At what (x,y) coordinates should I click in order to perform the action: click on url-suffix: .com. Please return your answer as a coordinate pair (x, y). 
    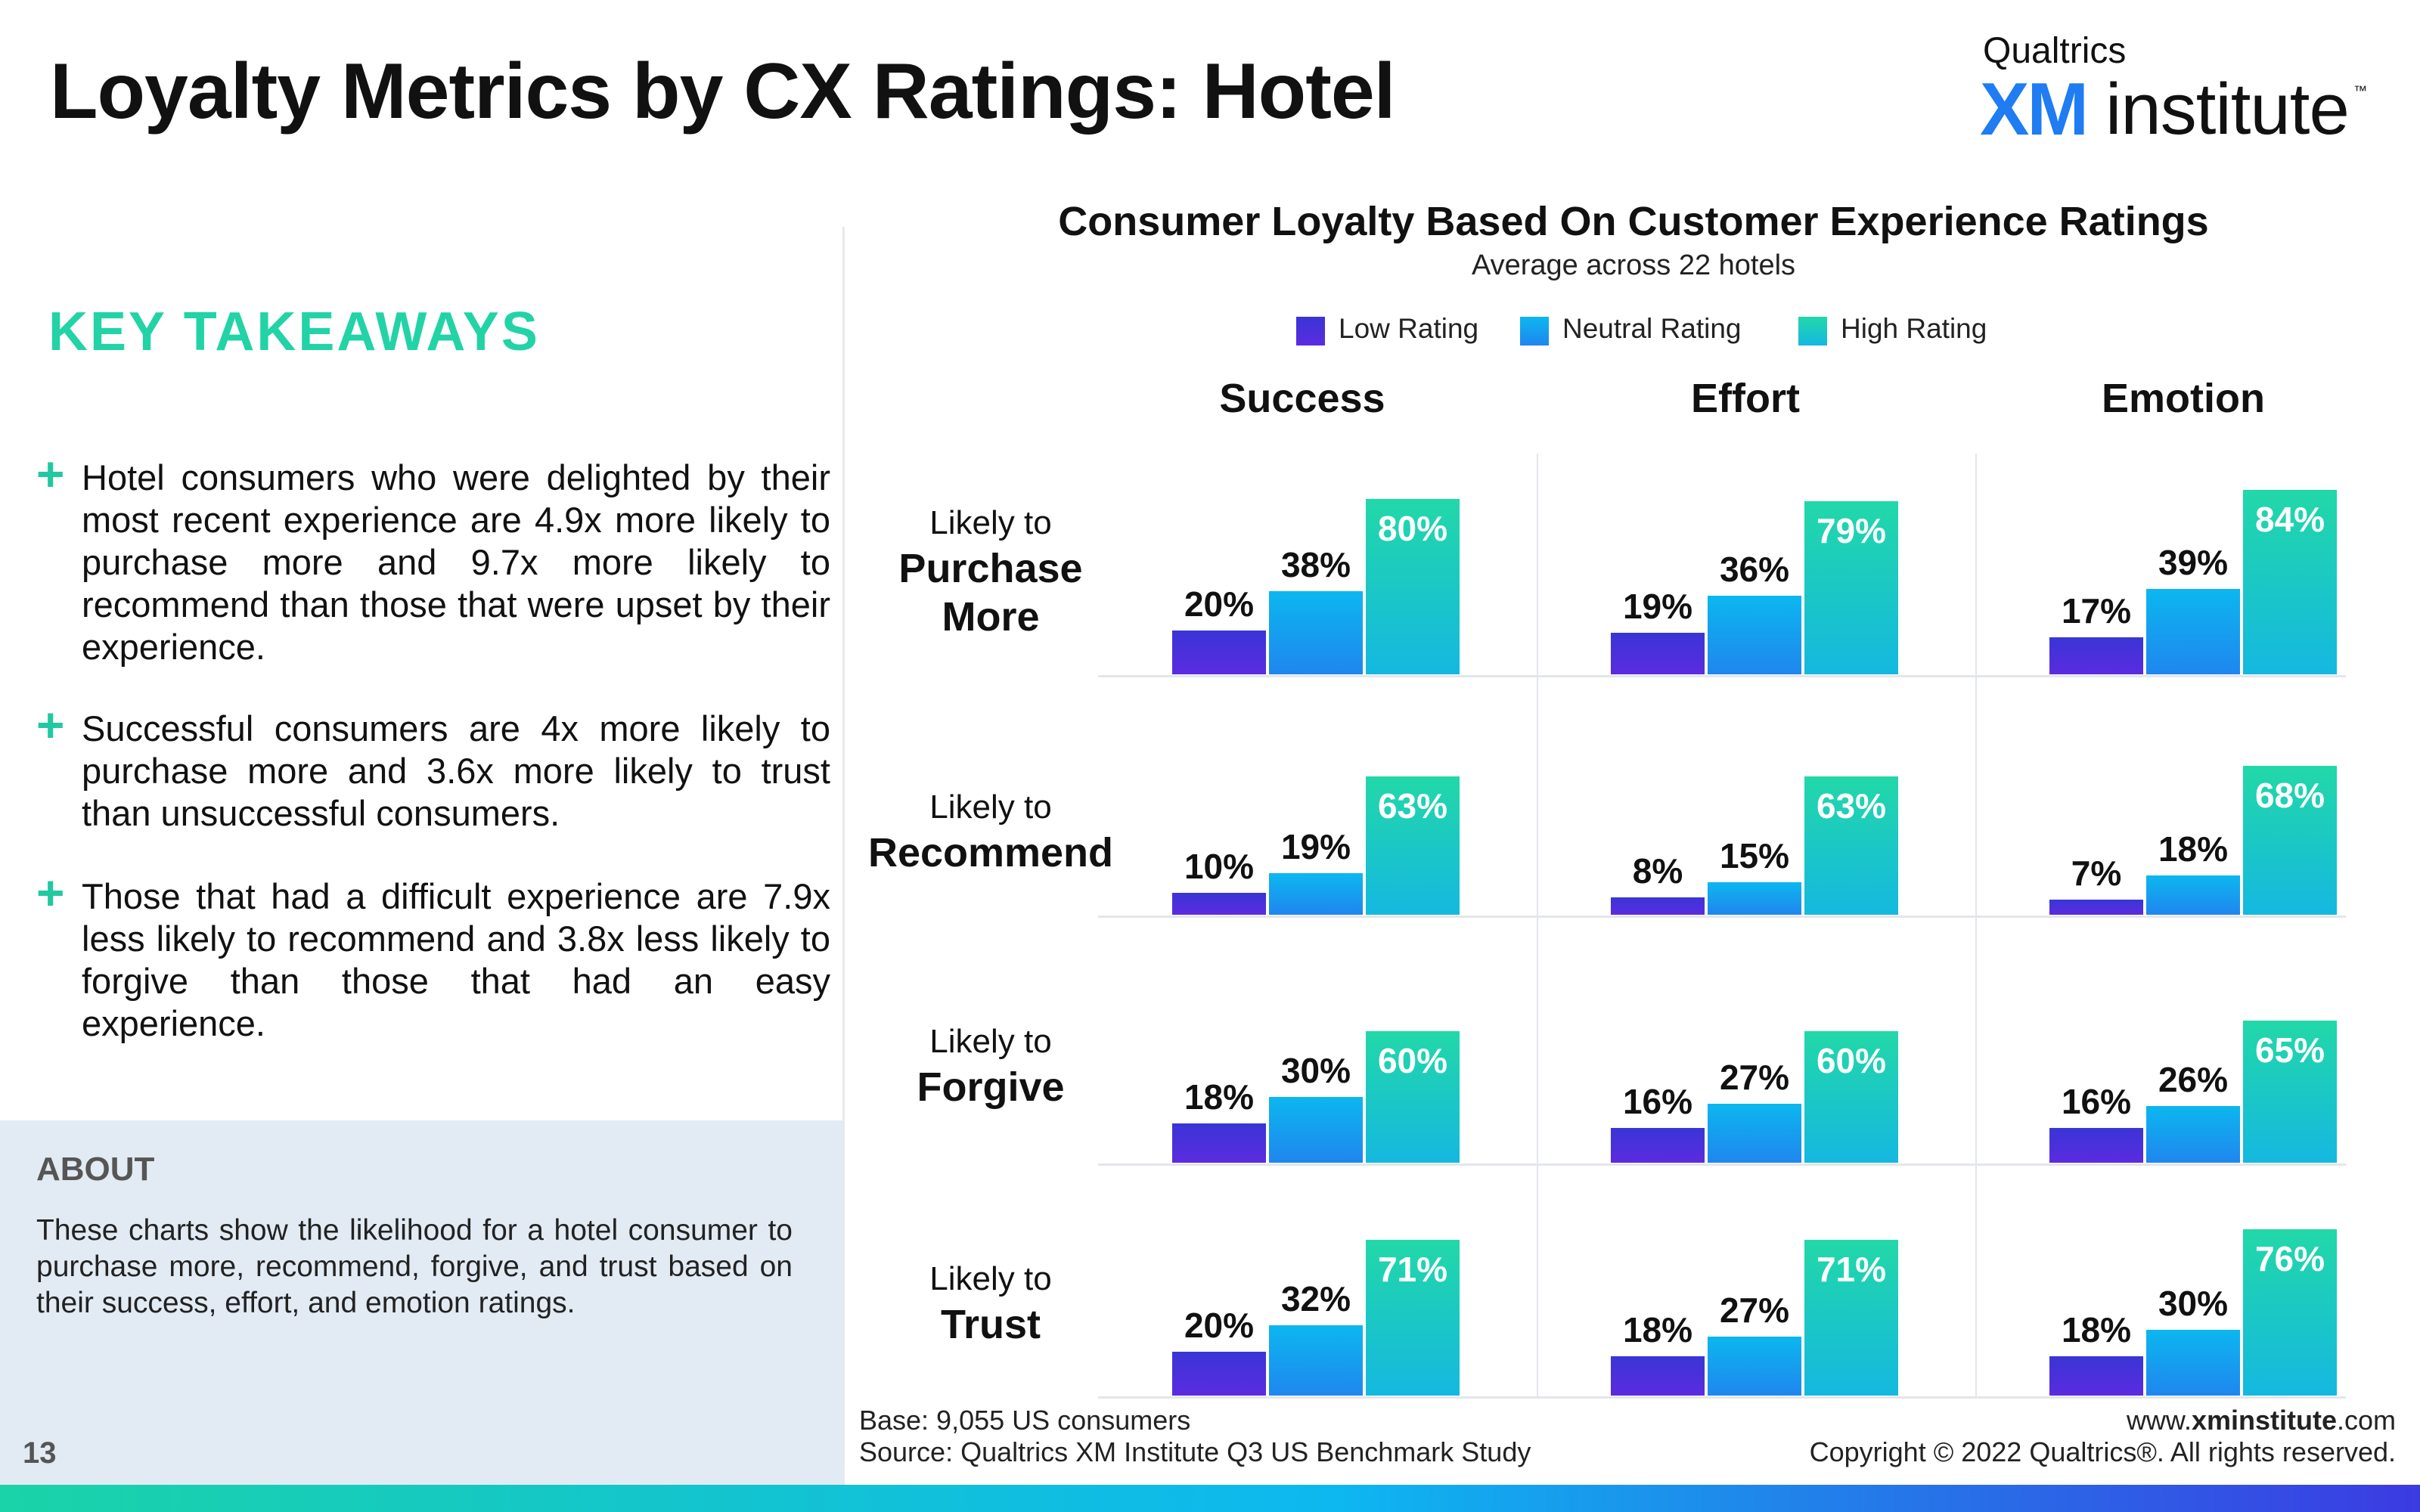
    Looking at the image, I should click on (2366, 1420).